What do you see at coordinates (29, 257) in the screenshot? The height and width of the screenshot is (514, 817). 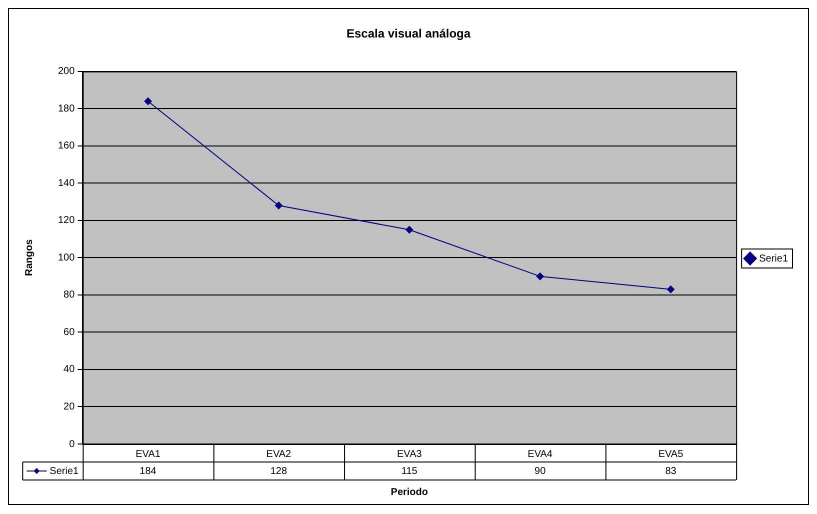 I see `y-axis-title: Rangos` at bounding box center [29, 257].